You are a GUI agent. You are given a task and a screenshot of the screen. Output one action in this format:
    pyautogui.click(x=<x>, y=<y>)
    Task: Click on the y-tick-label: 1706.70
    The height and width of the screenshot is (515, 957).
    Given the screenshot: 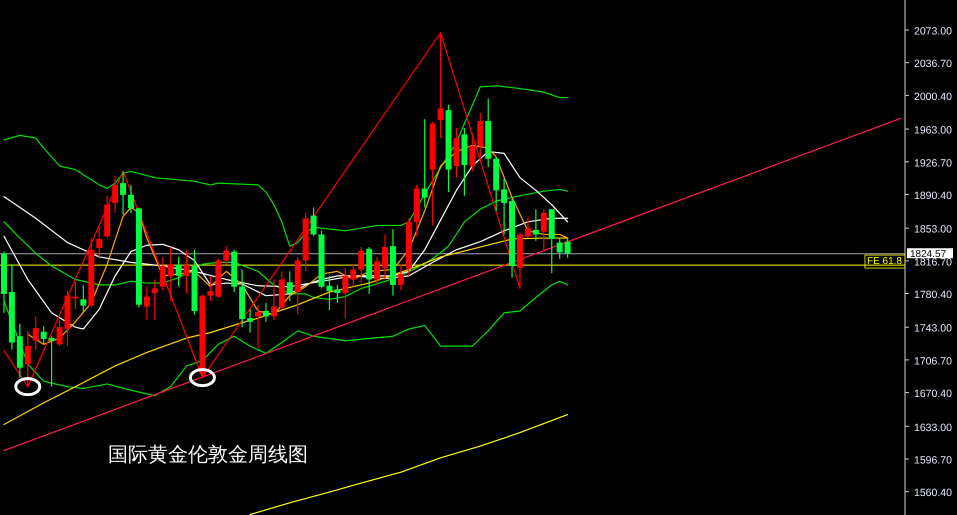 What is the action you would take?
    pyautogui.click(x=933, y=361)
    